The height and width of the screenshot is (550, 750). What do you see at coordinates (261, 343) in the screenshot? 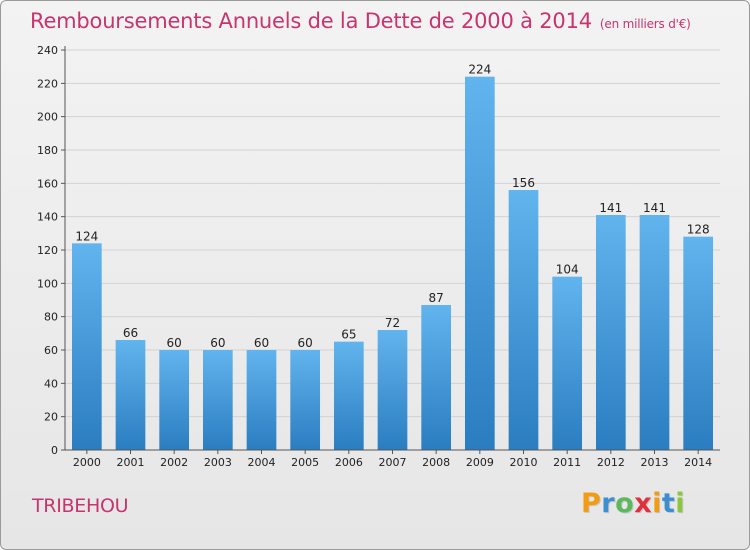
I see `data-label-2004: 60` at bounding box center [261, 343].